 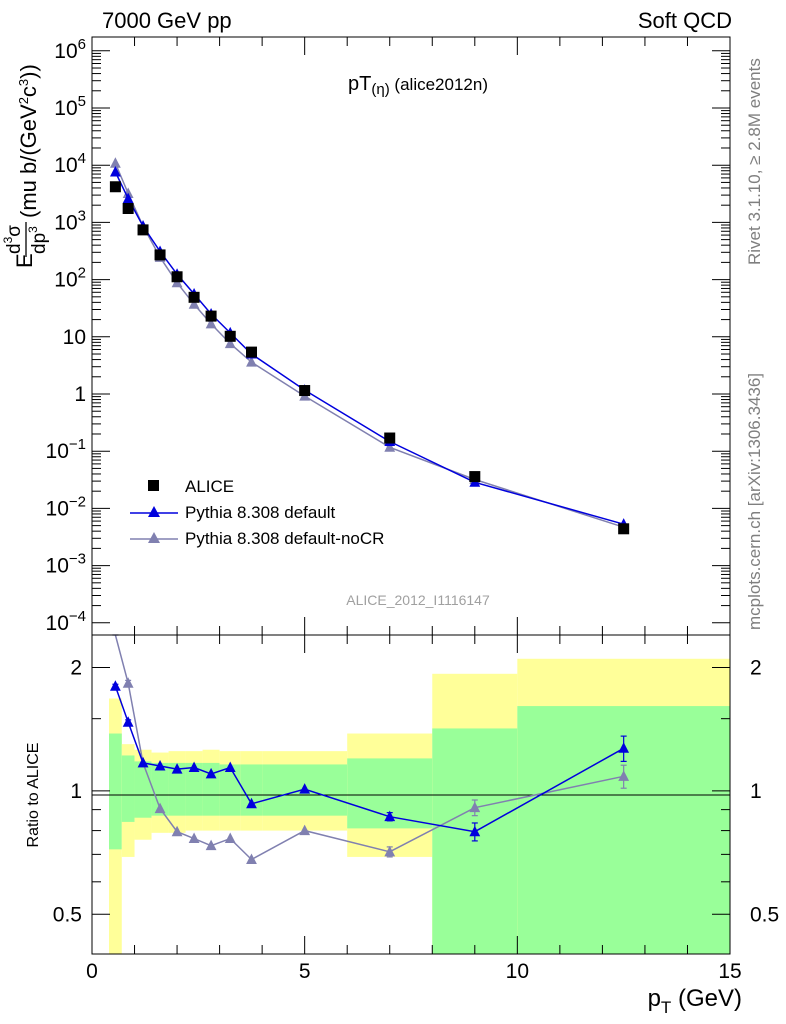 What do you see at coordinates (153, 485) in the screenshot?
I see `legend-marker-square` at bounding box center [153, 485].